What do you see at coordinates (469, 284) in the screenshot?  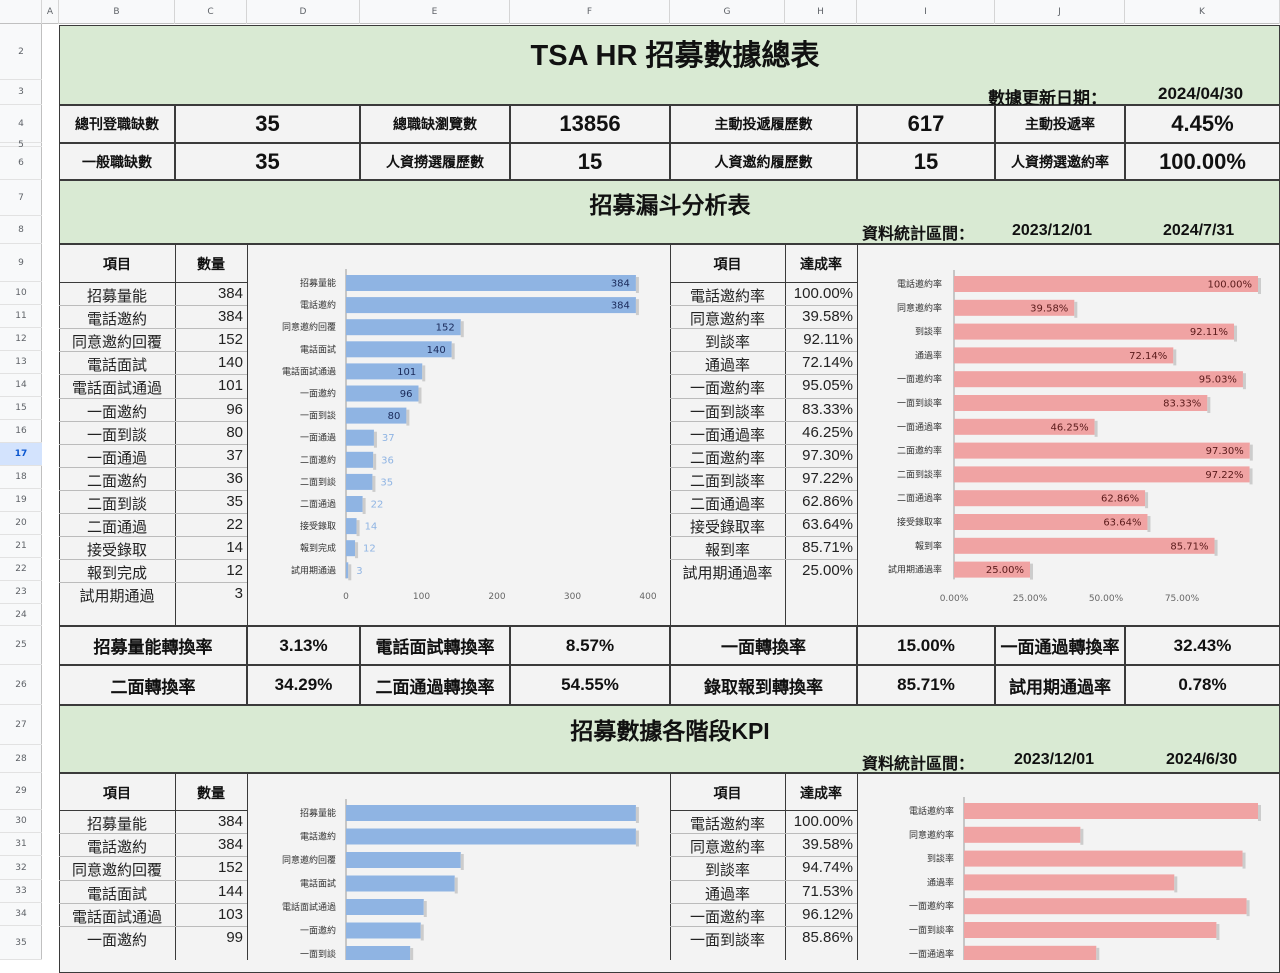 I see `chart-bar-group: 招募量能 384` at bounding box center [469, 284].